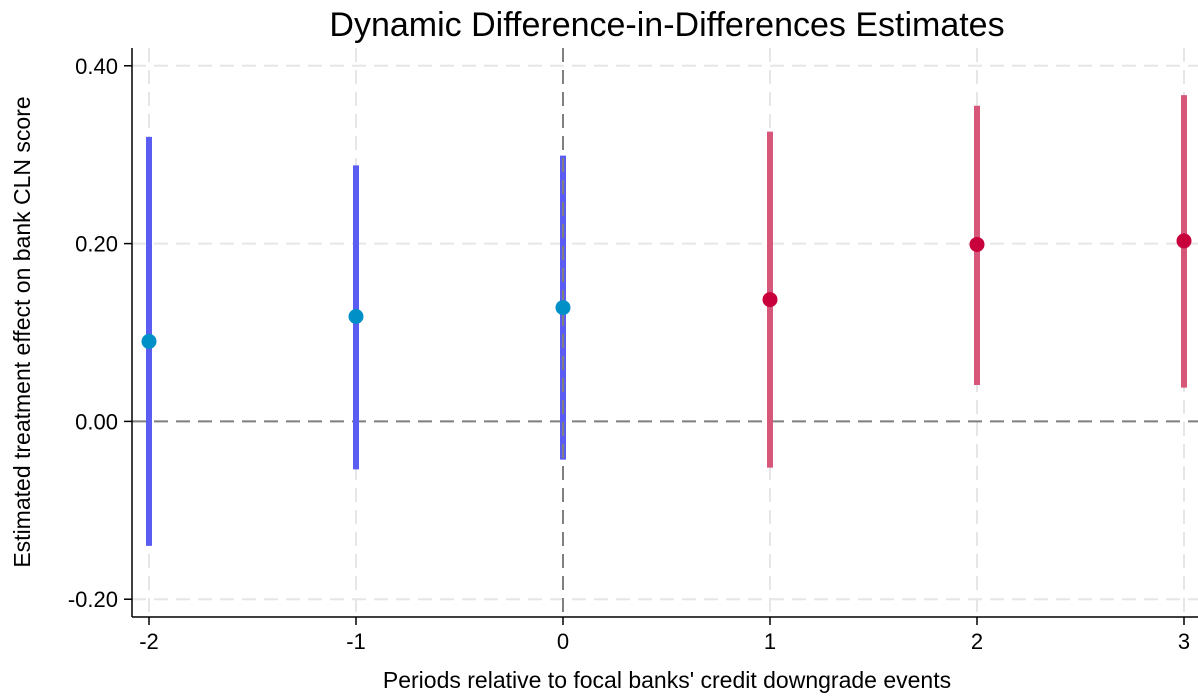 The height and width of the screenshot is (698, 1198). What do you see at coordinates (96, 244) in the screenshot?
I see `y-tick-label: 0.20` at bounding box center [96, 244].